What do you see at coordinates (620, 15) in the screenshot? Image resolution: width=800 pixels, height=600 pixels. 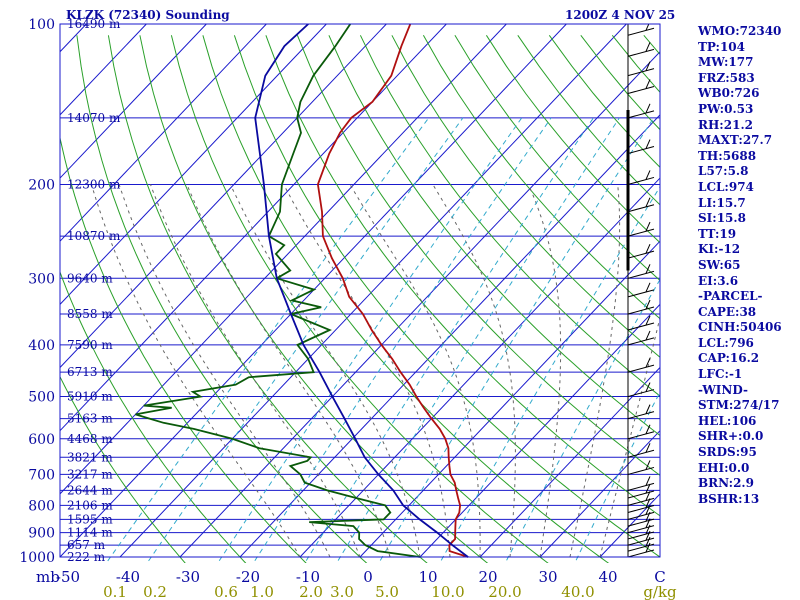 I see `chart-time: 1200Z 4 NOV 25` at bounding box center [620, 15].